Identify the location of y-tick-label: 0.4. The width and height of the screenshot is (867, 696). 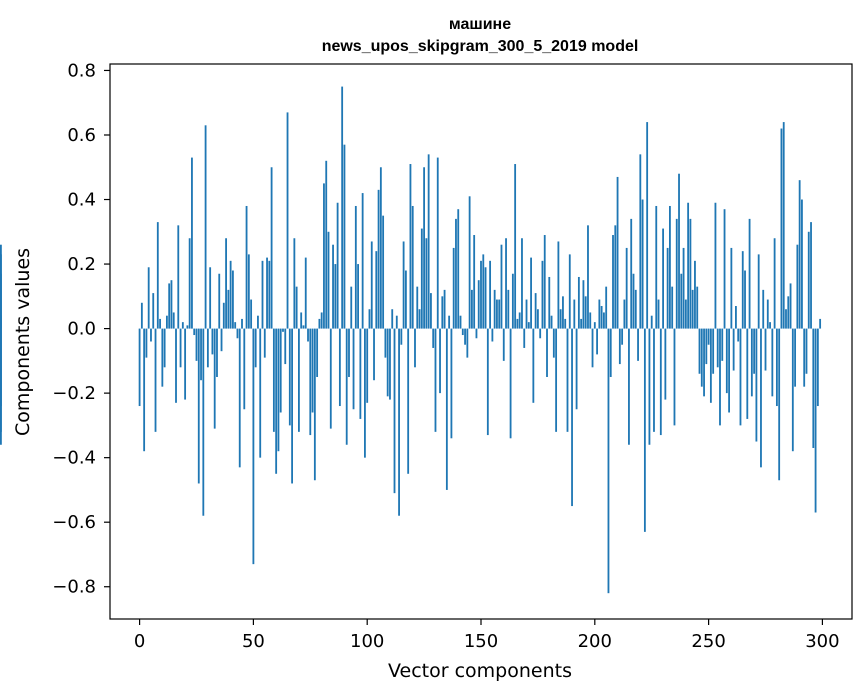
(81, 200).